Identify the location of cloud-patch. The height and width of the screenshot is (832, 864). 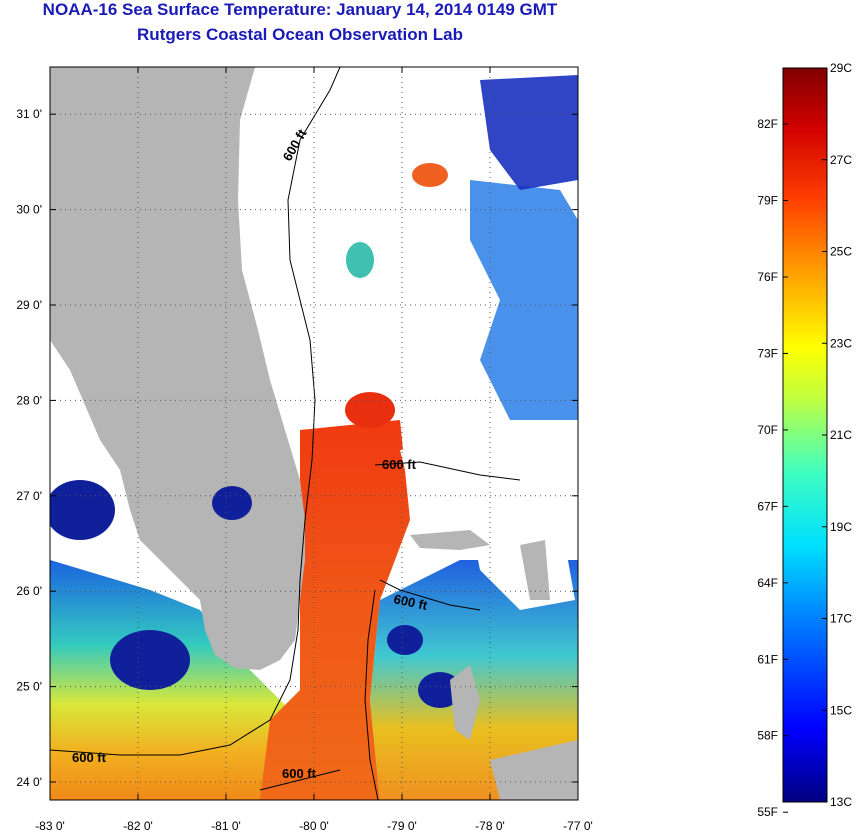
(460, 480).